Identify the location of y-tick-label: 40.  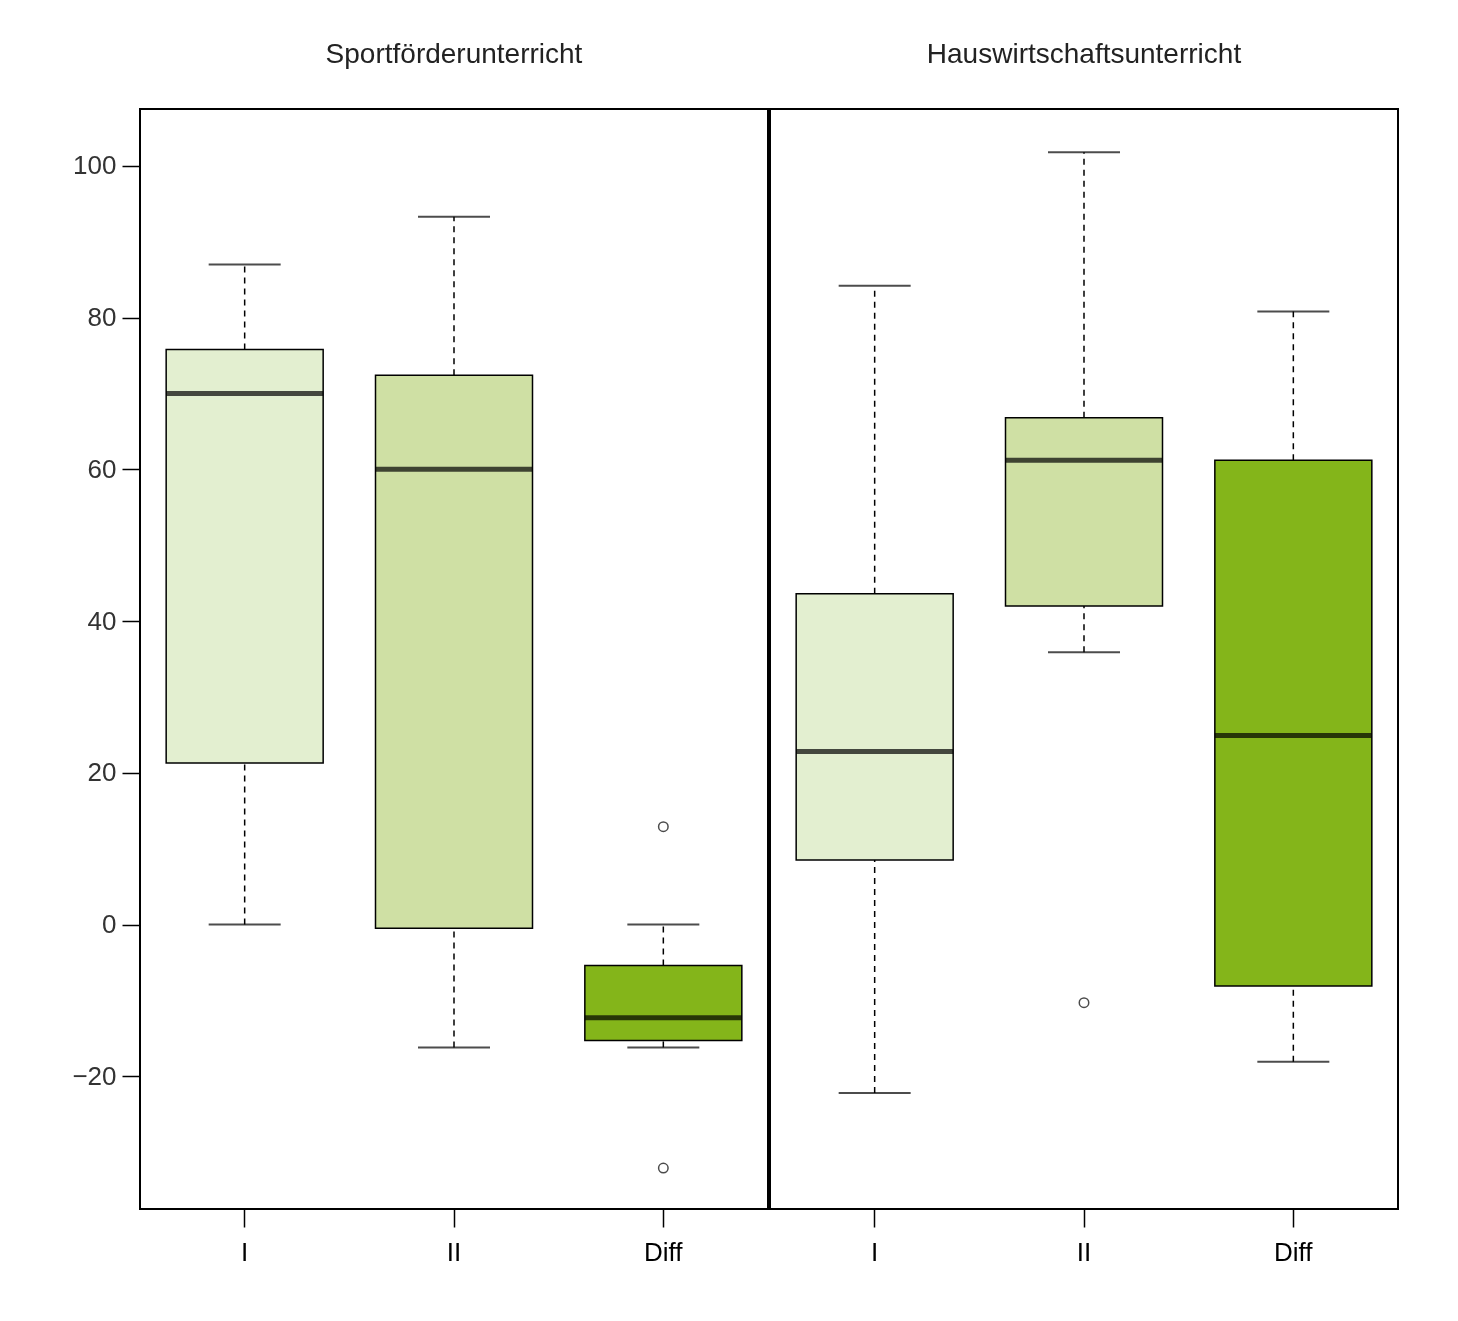
(102, 620).